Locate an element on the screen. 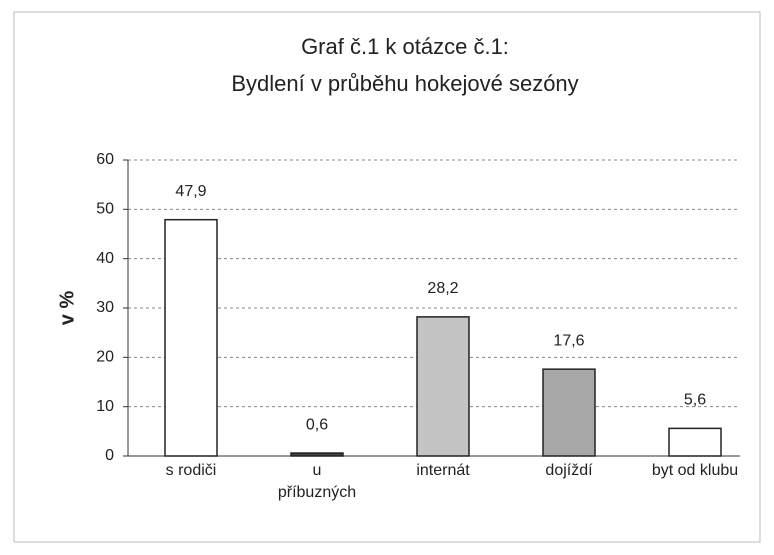 This screenshot has width=774, height=555. x-tick-label: byt od klubu is located at coordinates (695, 470).